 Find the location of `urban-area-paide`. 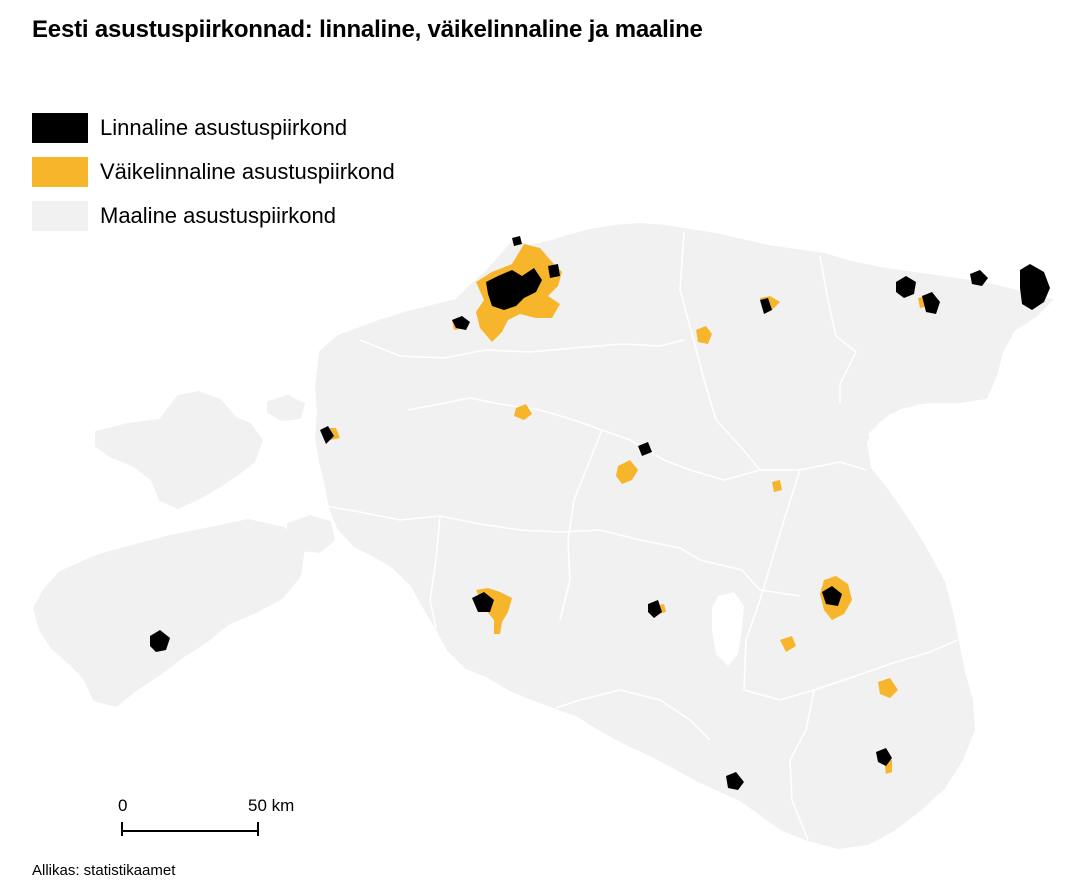

urban-area-paide is located at coordinates (645, 449).